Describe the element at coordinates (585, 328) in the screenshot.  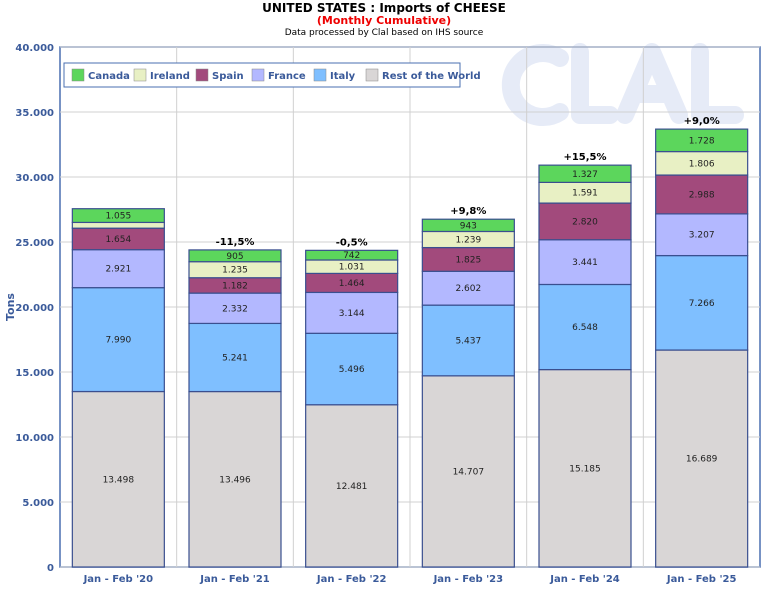
I see `data-label: 6.548` at that location.